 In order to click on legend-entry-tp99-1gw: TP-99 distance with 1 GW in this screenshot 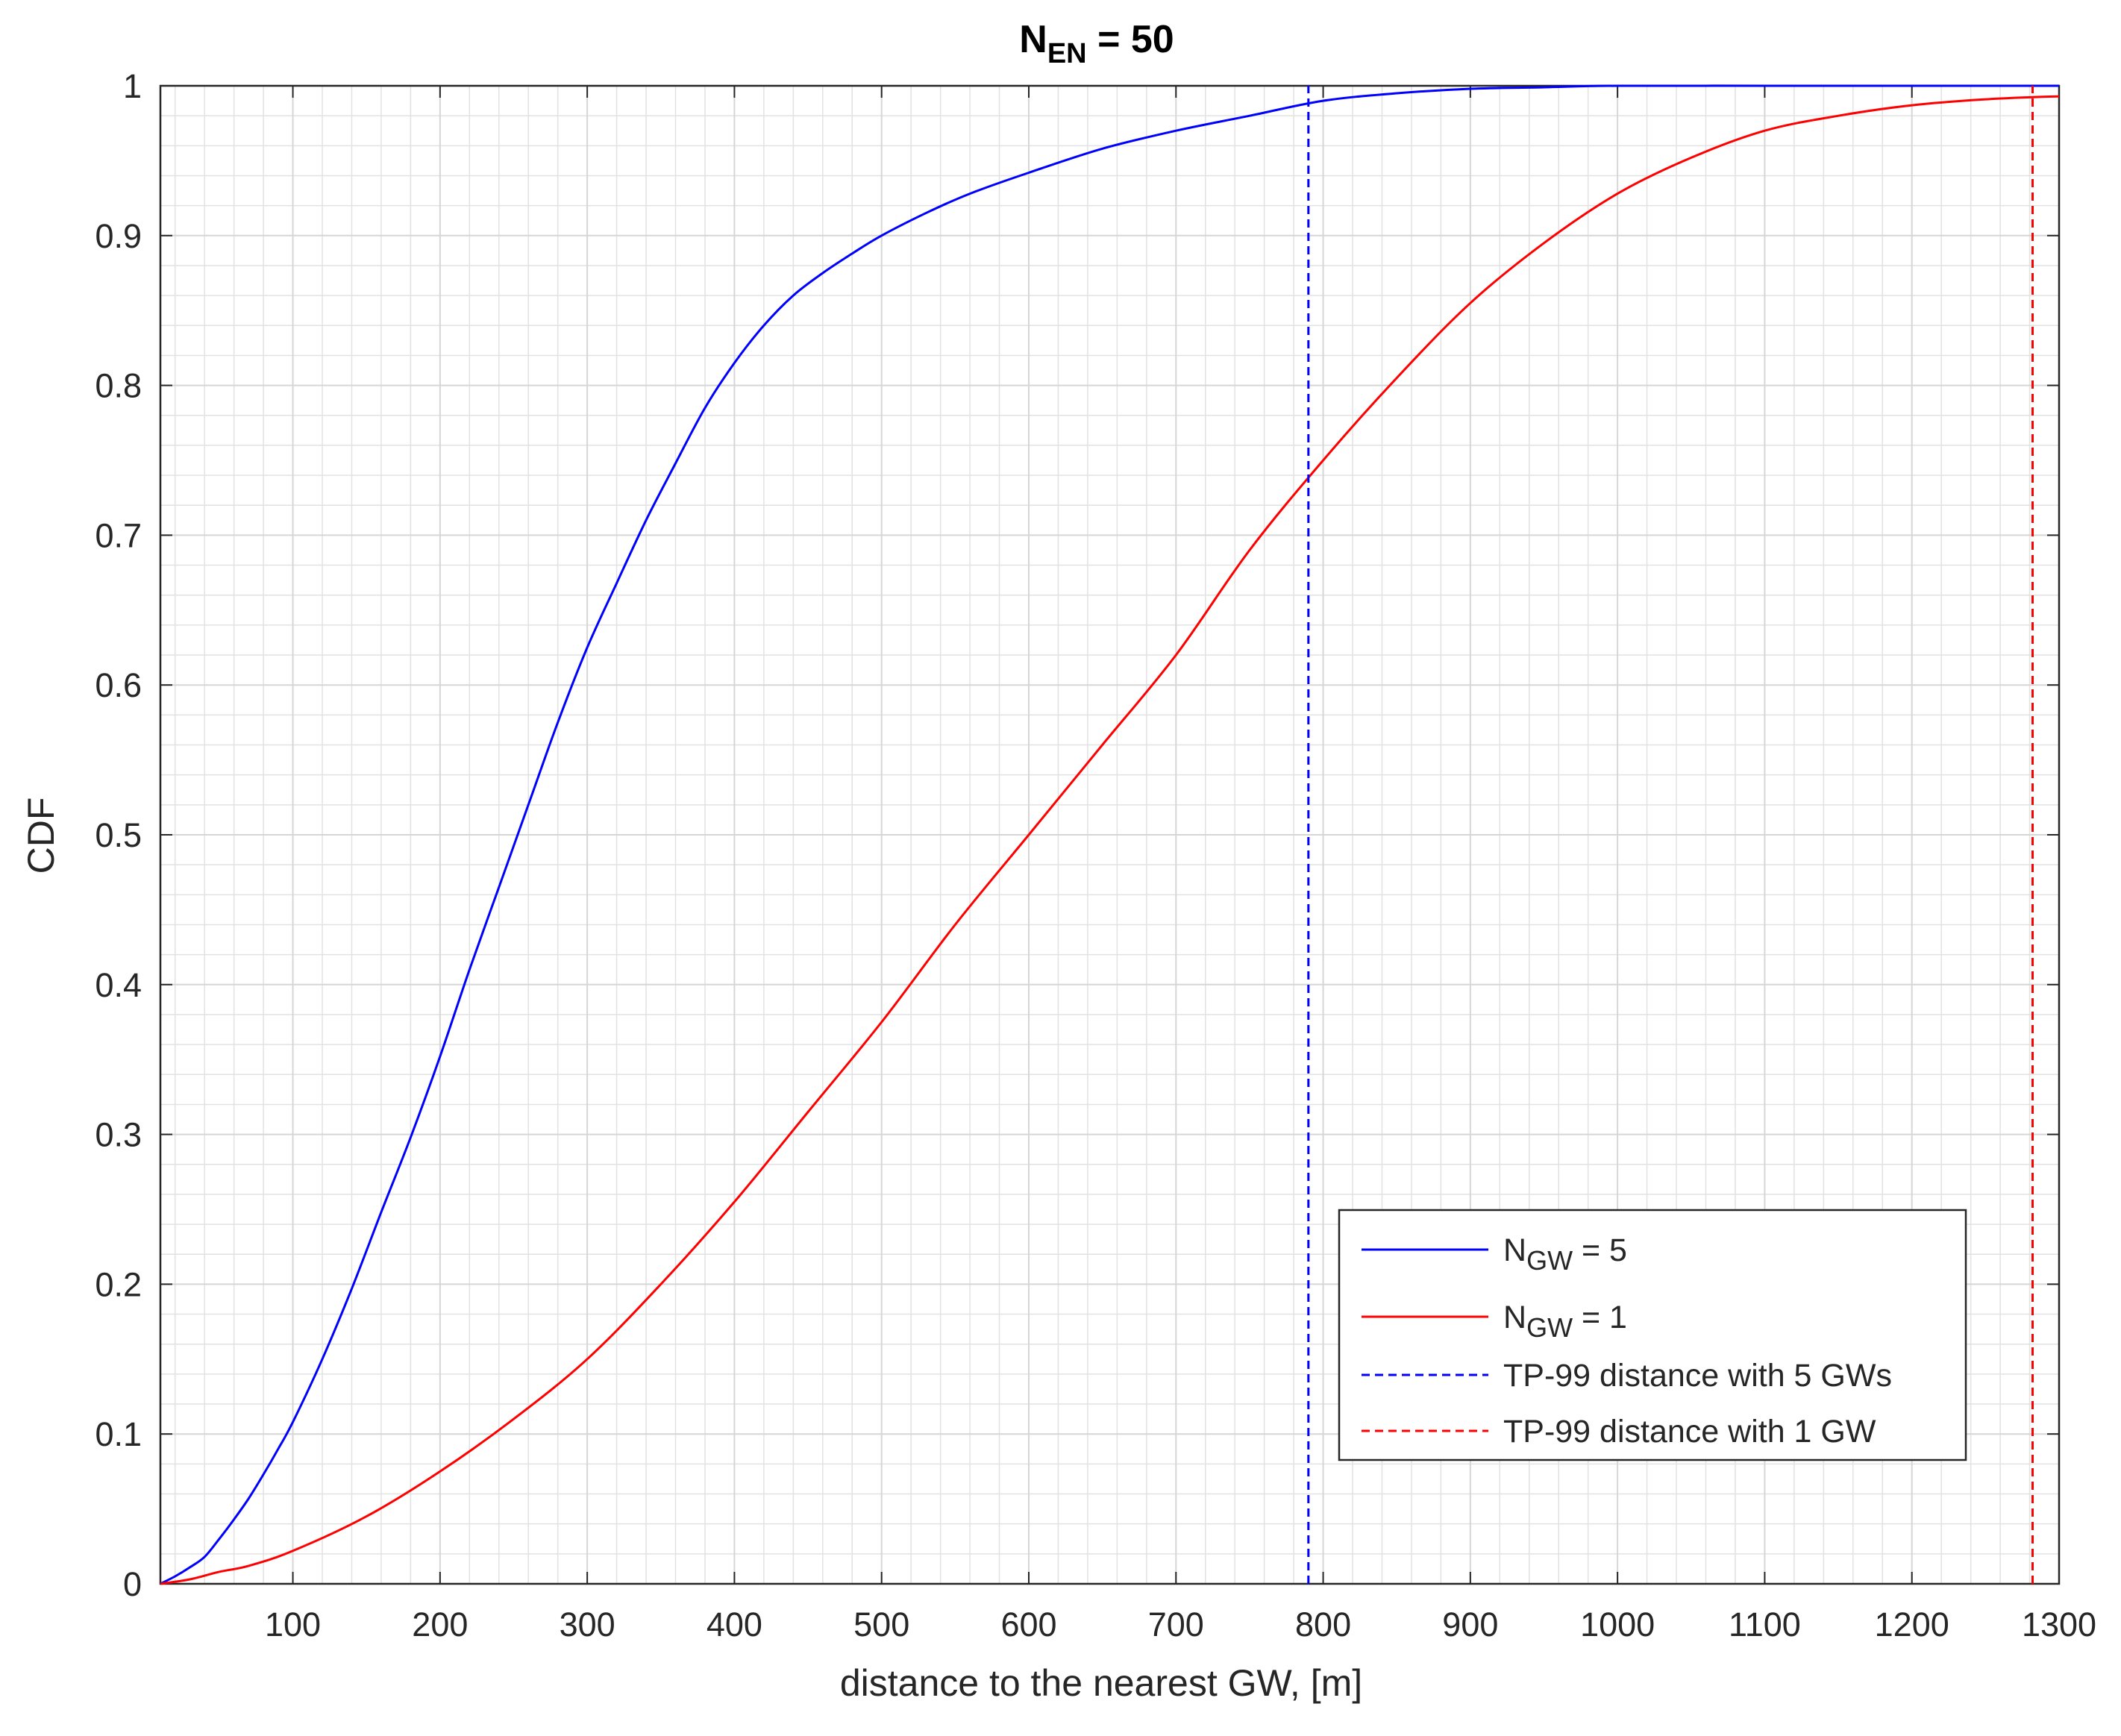, I will do `click(1690, 1432)`.